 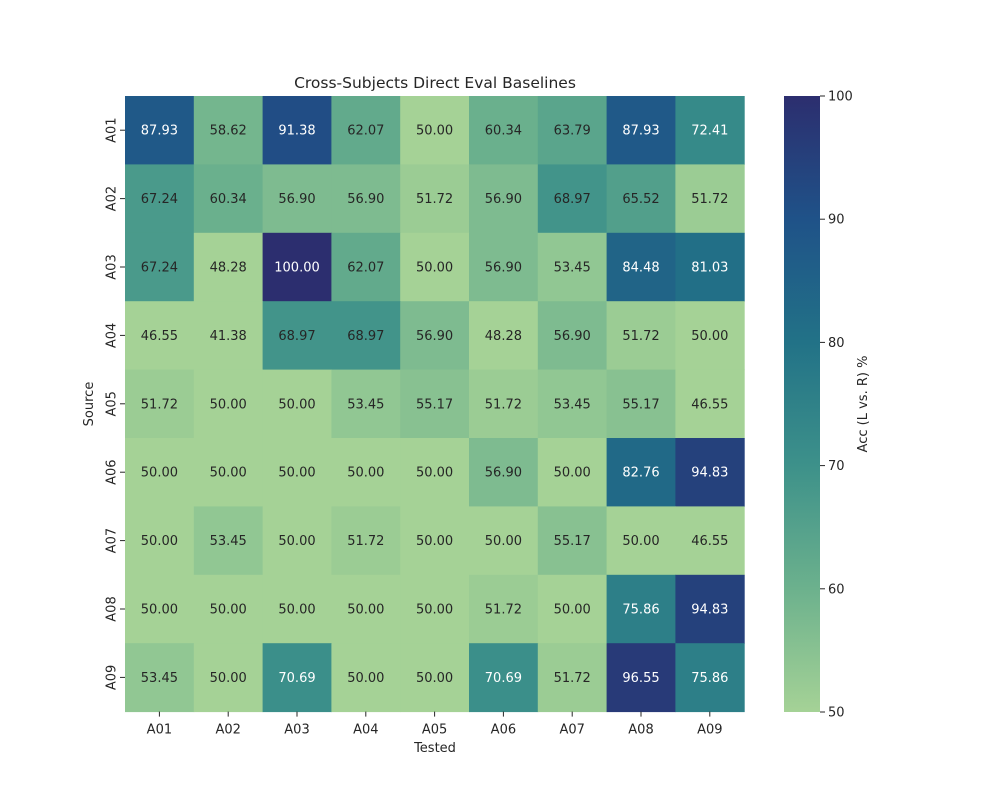 What do you see at coordinates (435, 83) in the screenshot?
I see `chart-title: Cross-Subjects Direct Eval Baselines` at bounding box center [435, 83].